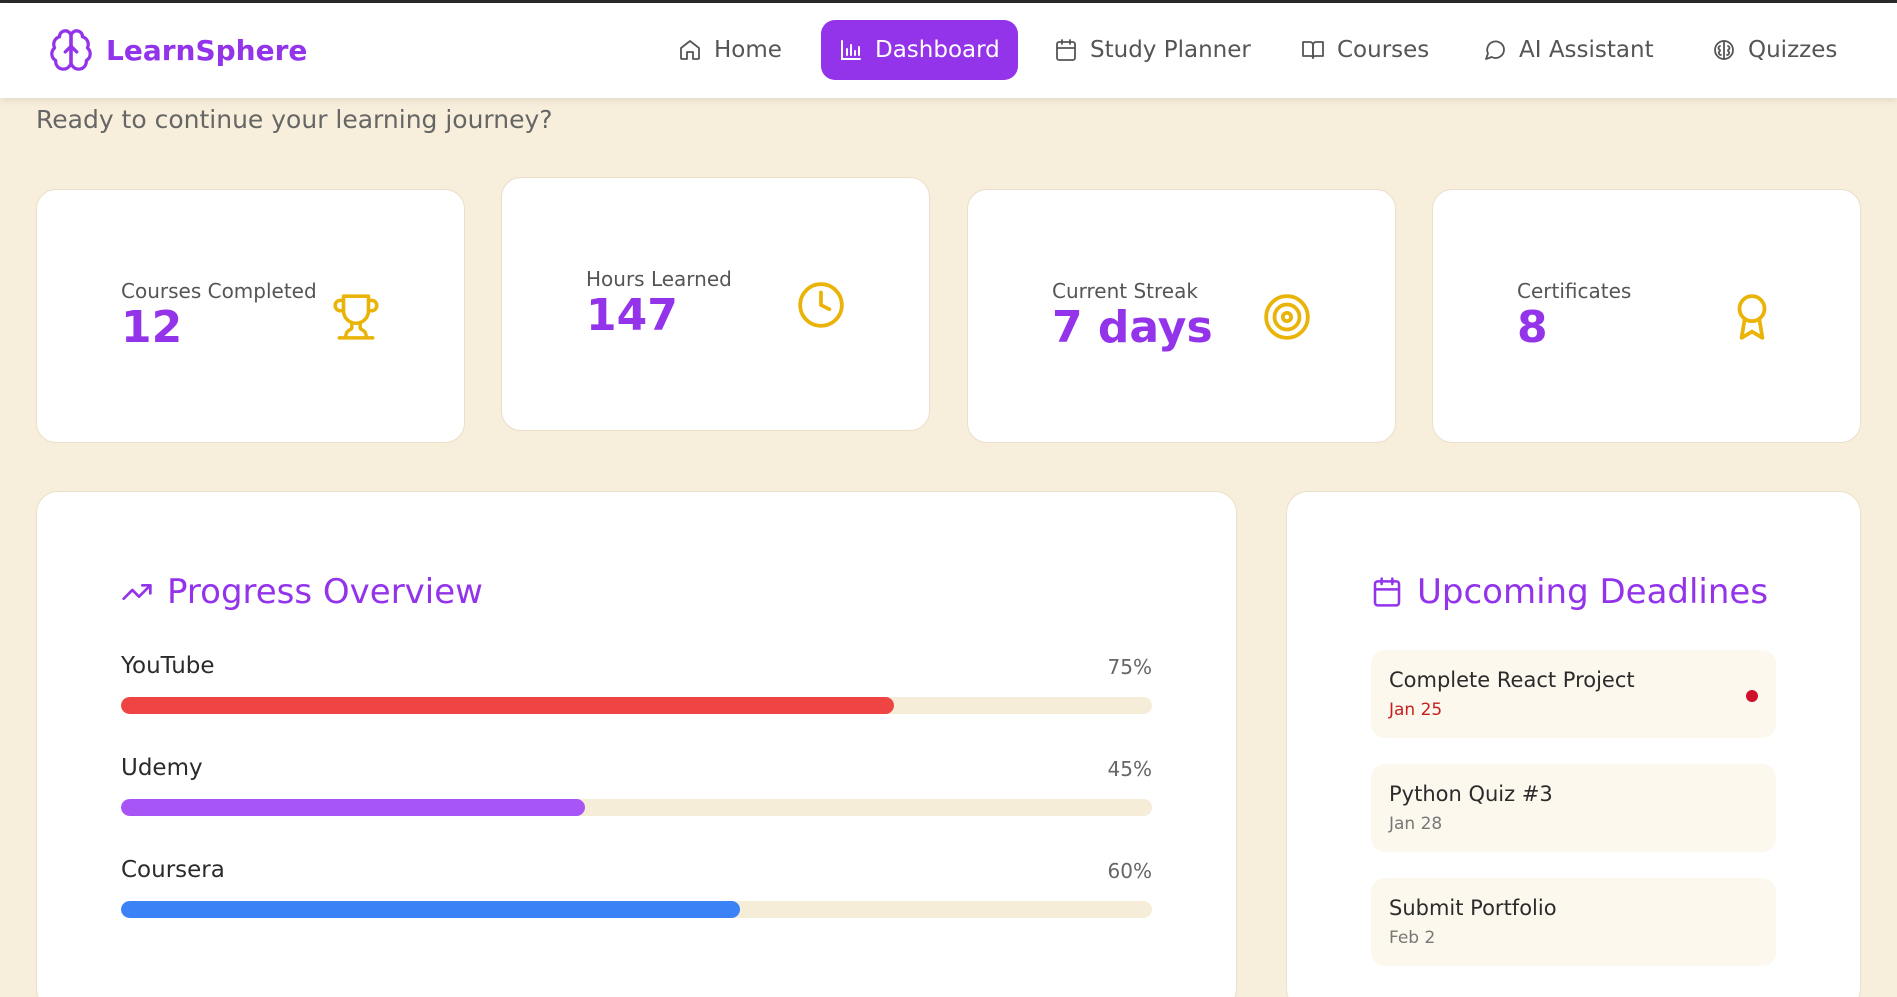 The width and height of the screenshot is (1897, 997). What do you see at coordinates (1313, 50) in the screenshot?
I see `book-open-icon` at bounding box center [1313, 50].